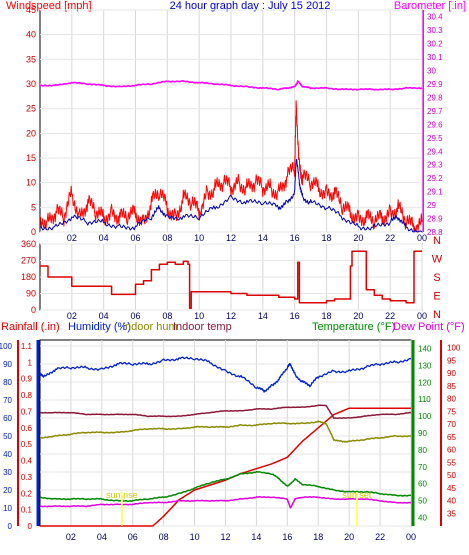 The image size is (469, 555). I want to click on hum-tick-100: 100, so click(6, 346).